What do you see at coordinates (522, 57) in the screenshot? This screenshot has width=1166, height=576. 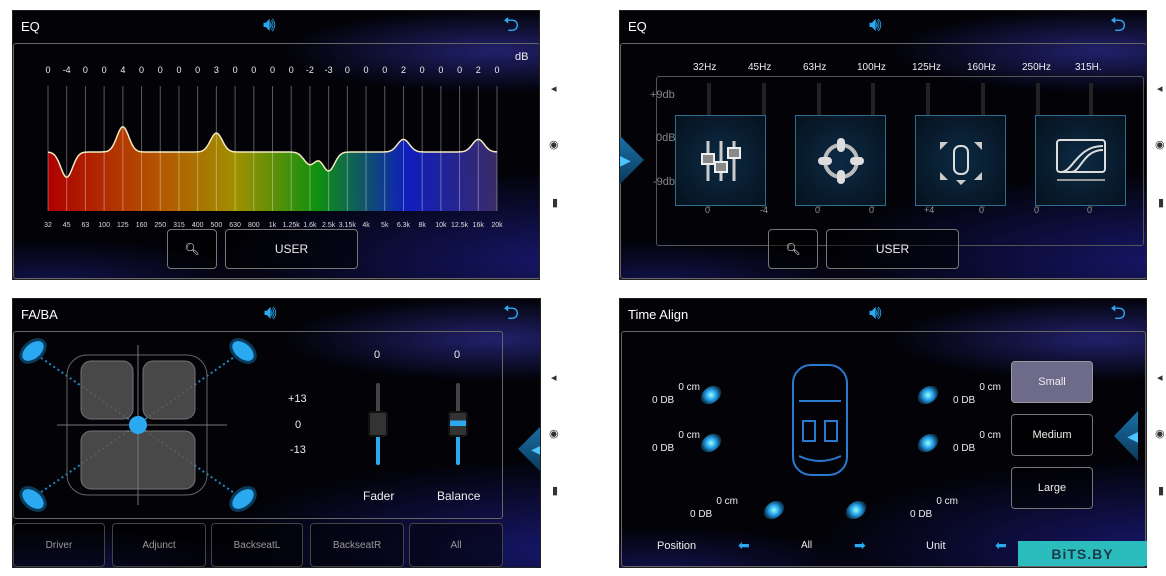 I see `db-unit: dB` at bounding box center [522, 57].